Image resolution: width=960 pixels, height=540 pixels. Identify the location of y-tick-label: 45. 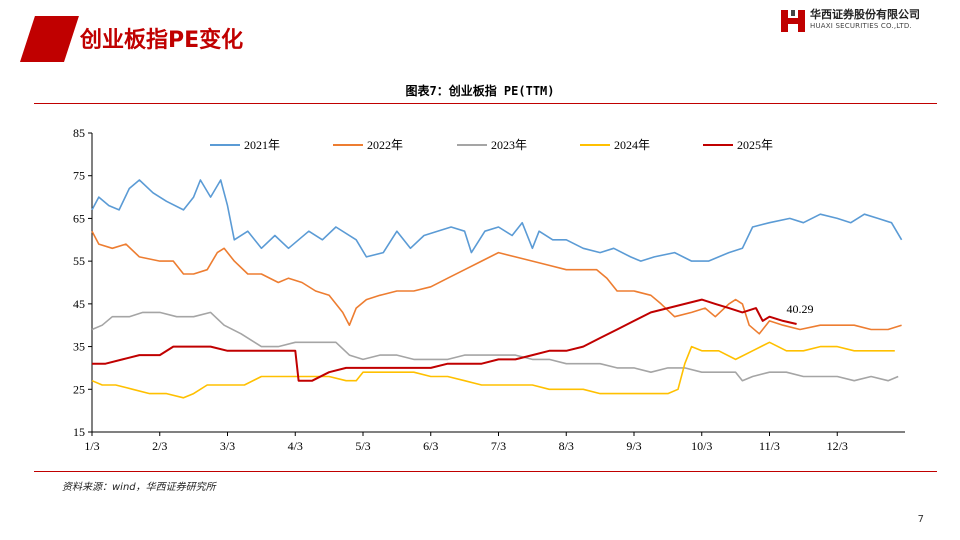
(79, 304).